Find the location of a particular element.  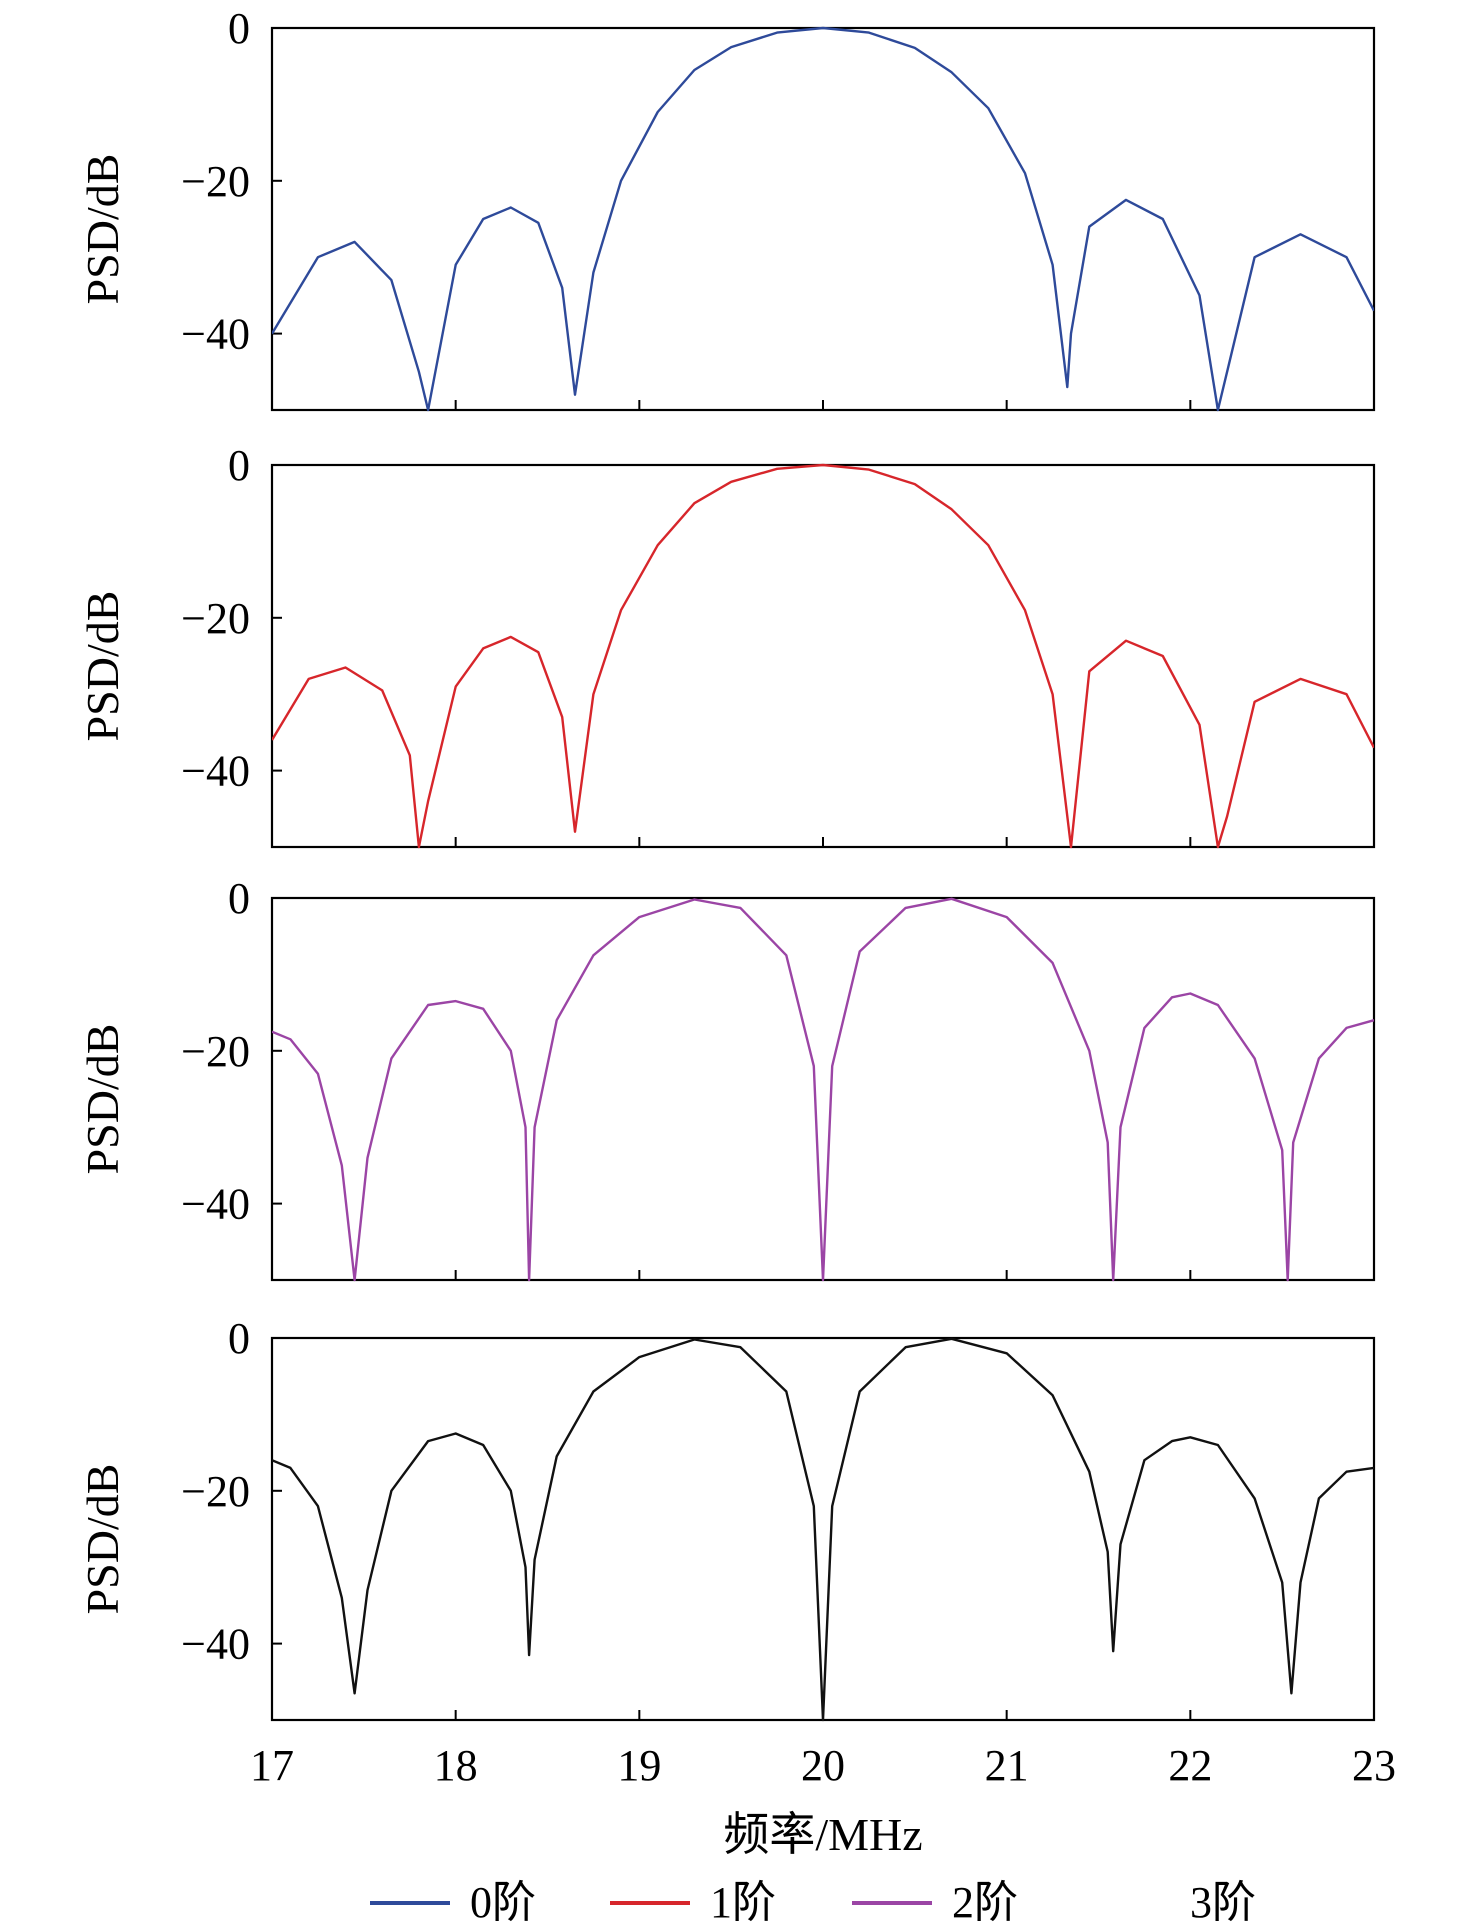

panel-2-y-axis-title: PSD/dB is located at coordinates (102, 1099).